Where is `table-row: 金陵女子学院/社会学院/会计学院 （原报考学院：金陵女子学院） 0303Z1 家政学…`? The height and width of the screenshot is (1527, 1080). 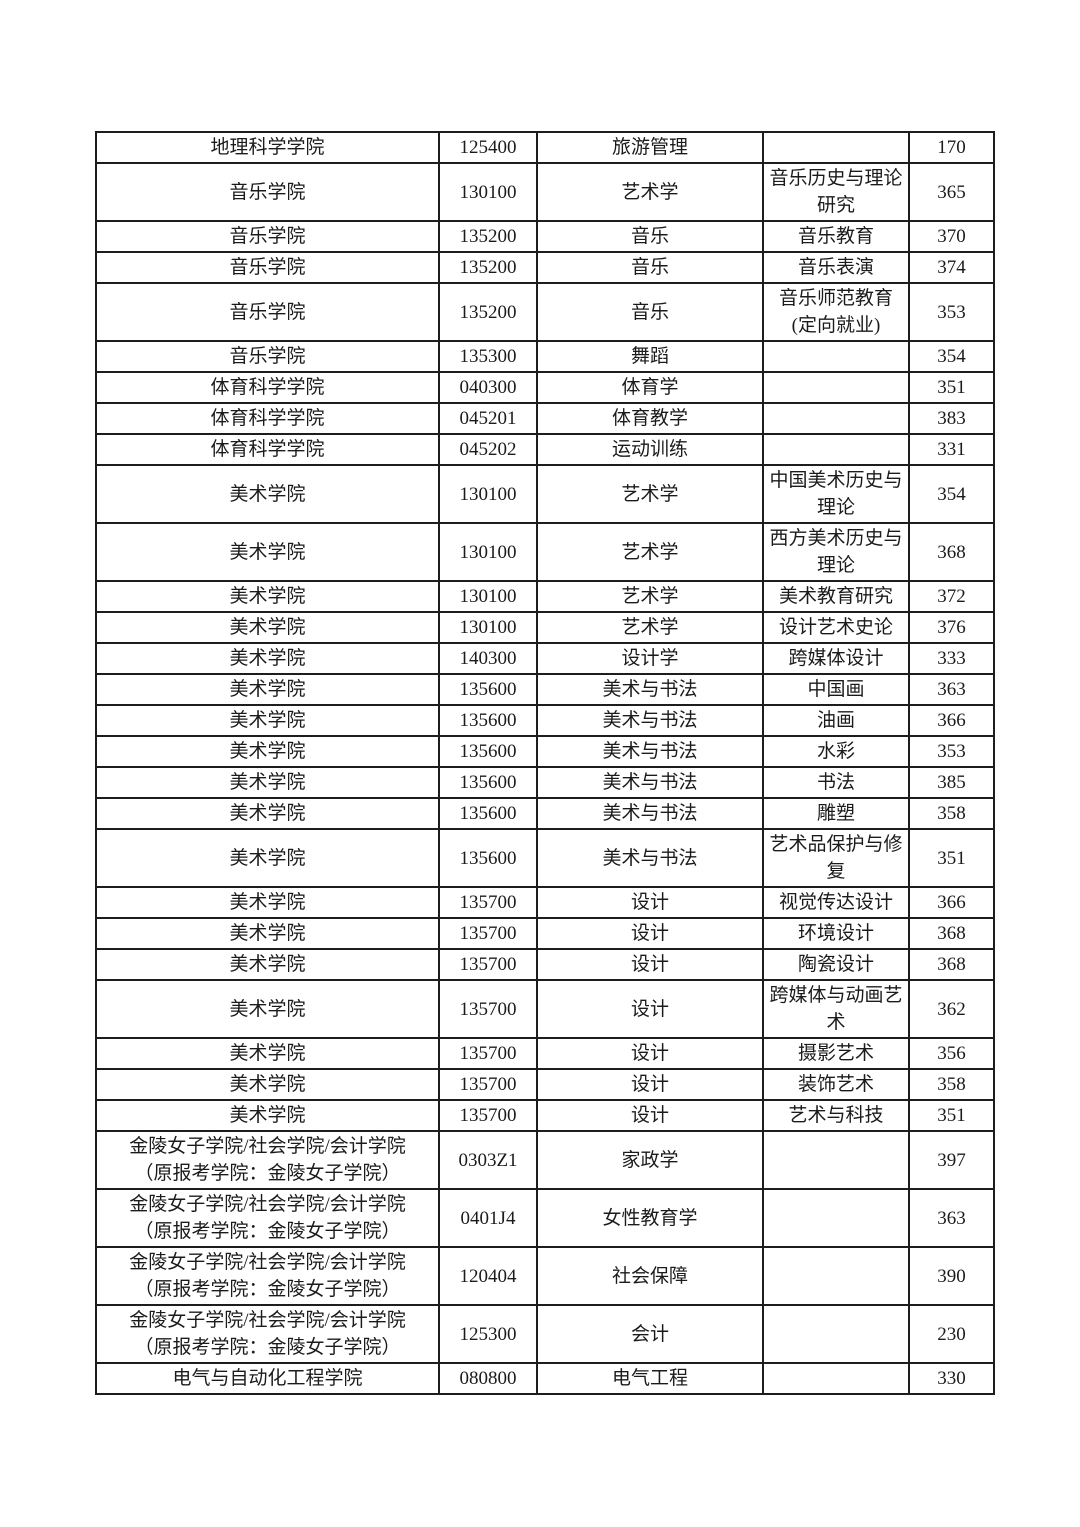 table-row: 金陵女子学院/社会学院/会计学院 （原报考学院：金陵女子学院） 0303Z1 家政学… is located at coordinates (545, 1160).